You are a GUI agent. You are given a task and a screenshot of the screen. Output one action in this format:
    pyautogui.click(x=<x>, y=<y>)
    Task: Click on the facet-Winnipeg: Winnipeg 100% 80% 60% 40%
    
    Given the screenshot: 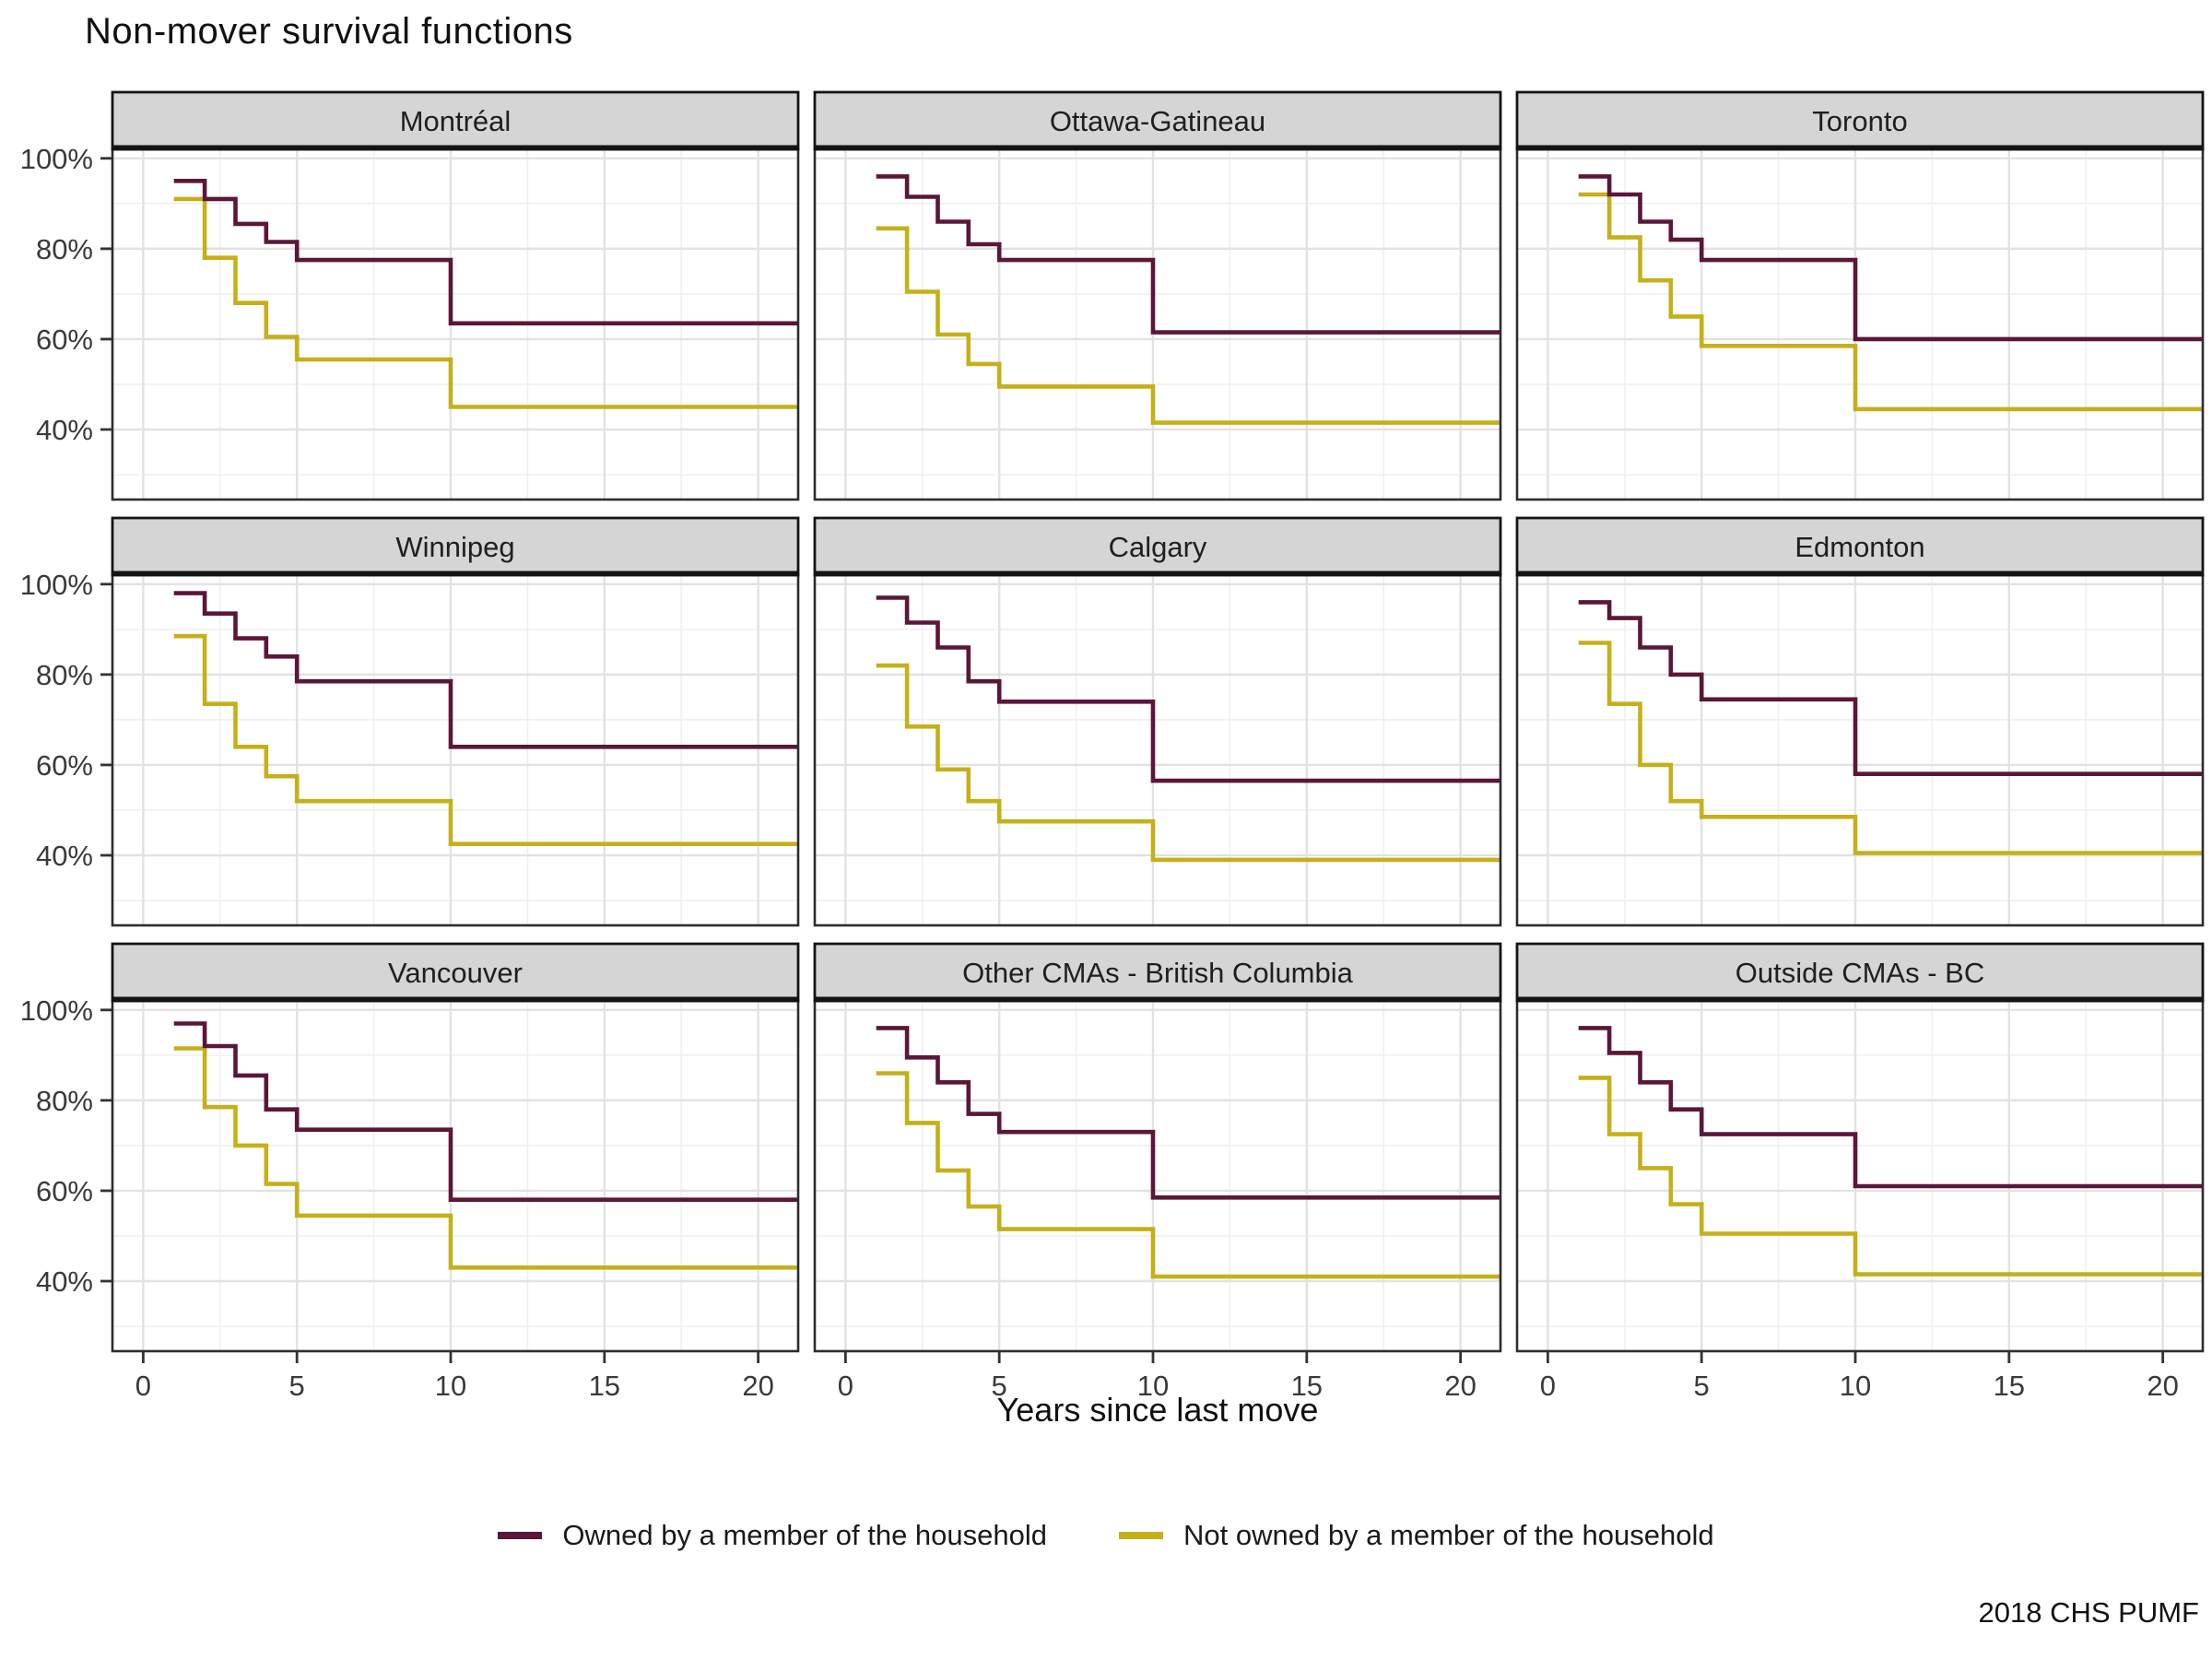 What is the action you would take?
    pyautogui.click(x=410, y=721)
    